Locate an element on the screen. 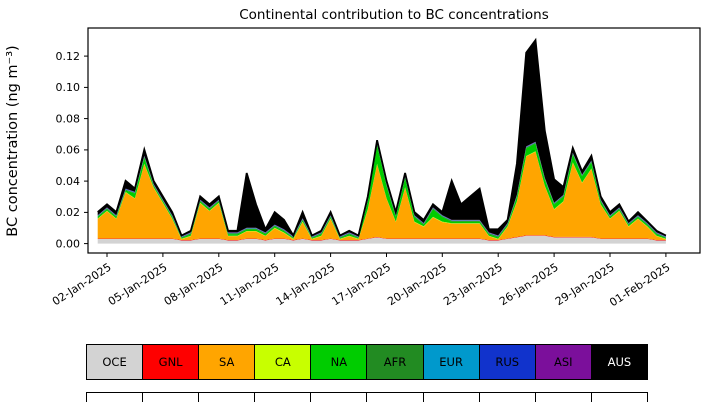 The height and width of the screenshot is (402, 712). legend-item-SA: SA is located at coordinates (227, 362).